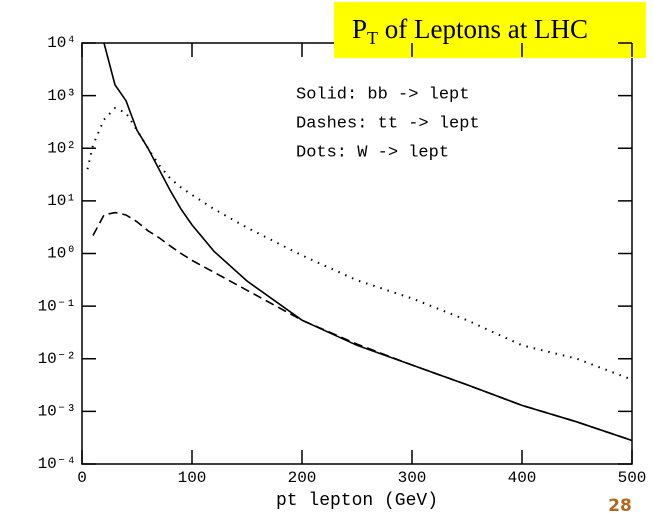 The height and width of the screenshot is (518, 653). I want to click on y-tick-label: 10⁻³, so click(57, 412).